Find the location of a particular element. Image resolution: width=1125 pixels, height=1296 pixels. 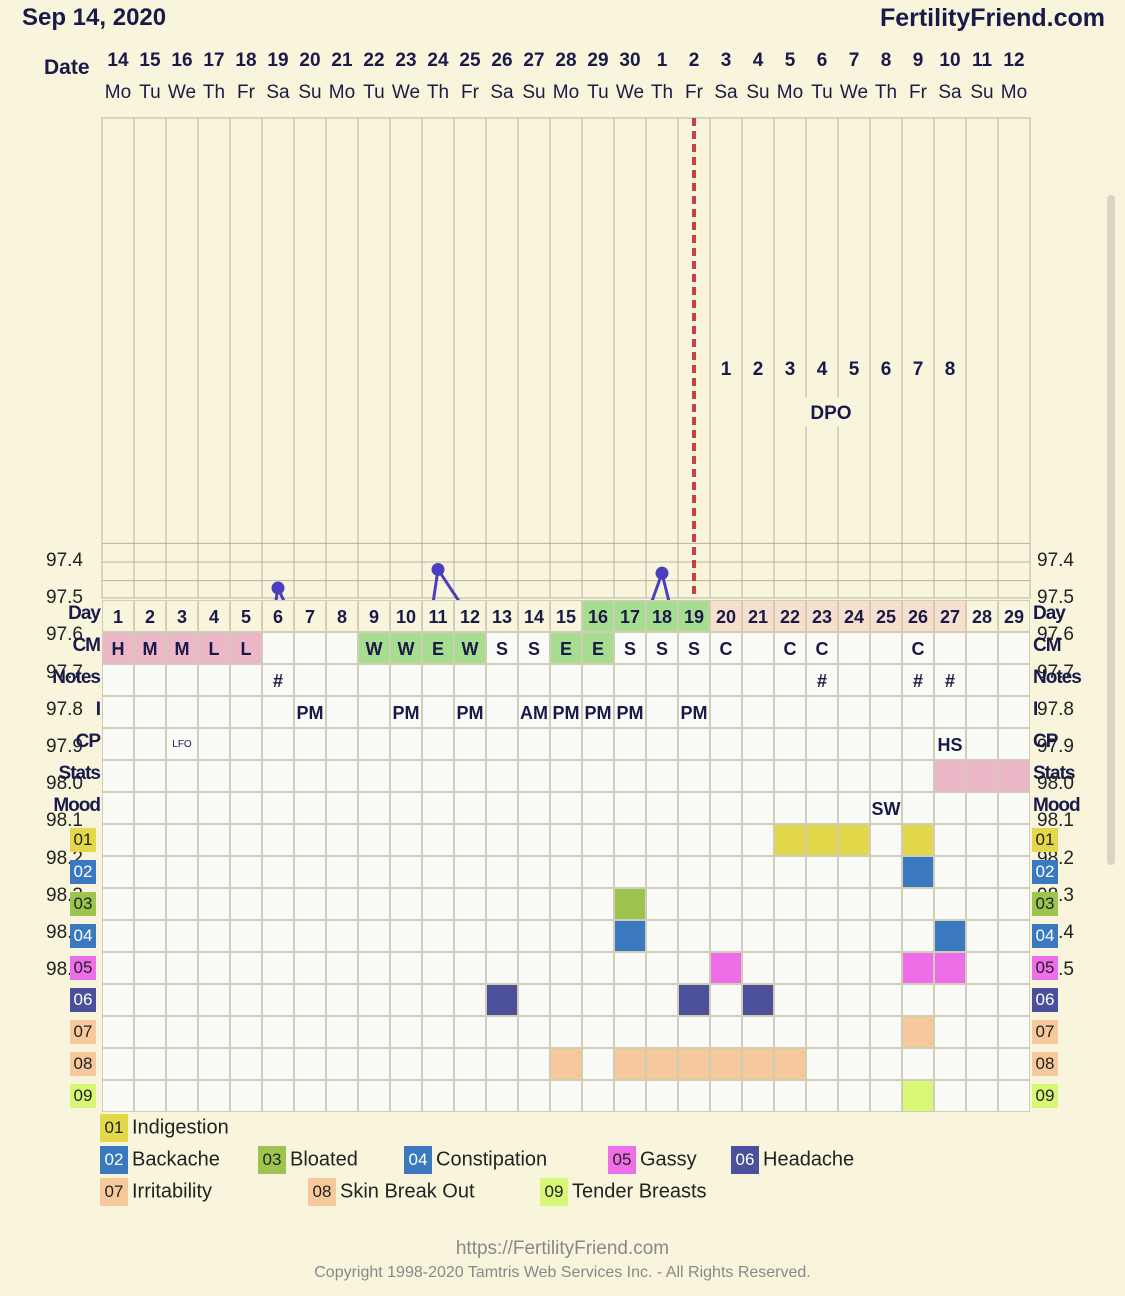

cm-cell: C is located at coordinates (918, 648).